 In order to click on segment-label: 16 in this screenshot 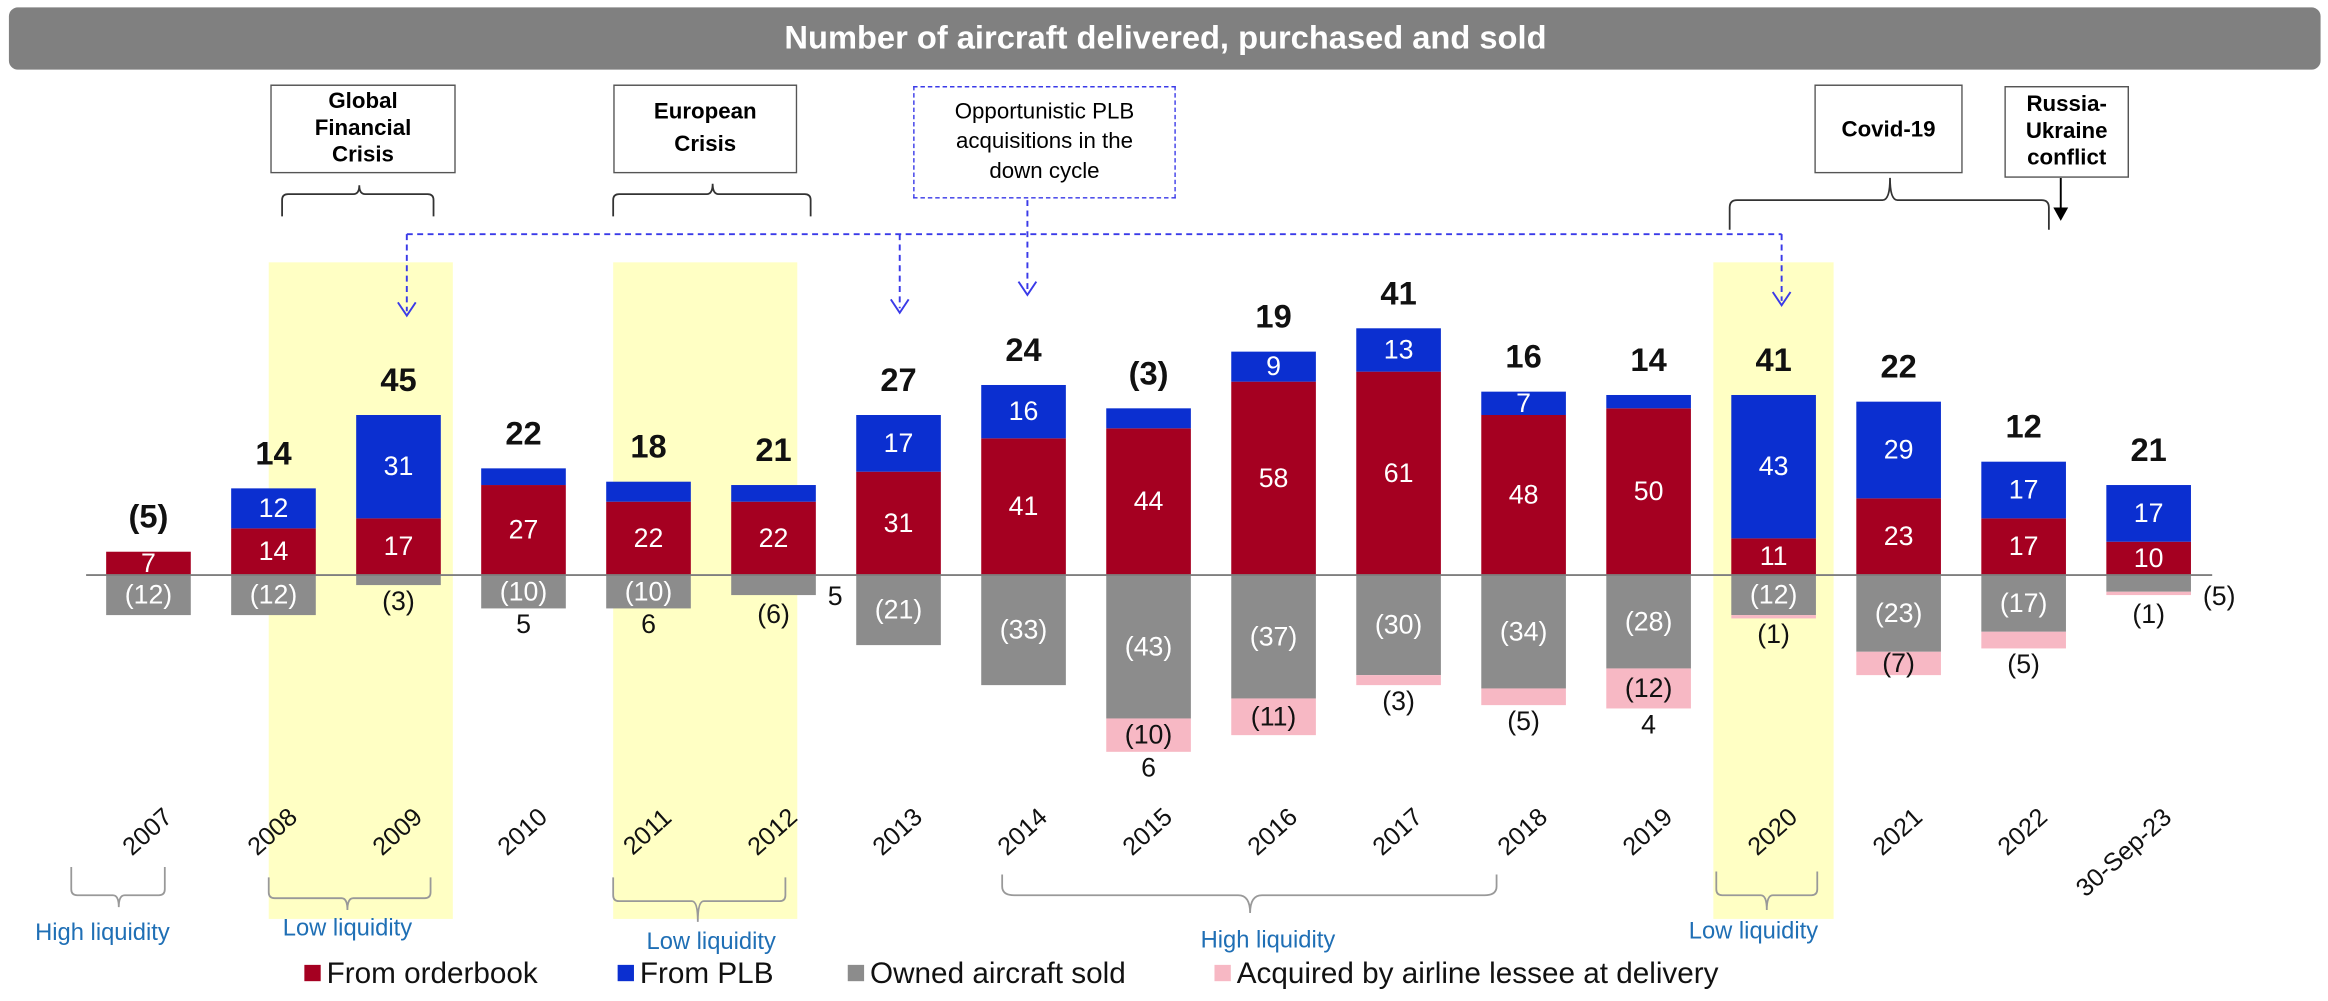, I will do `click(1024, 411)`.